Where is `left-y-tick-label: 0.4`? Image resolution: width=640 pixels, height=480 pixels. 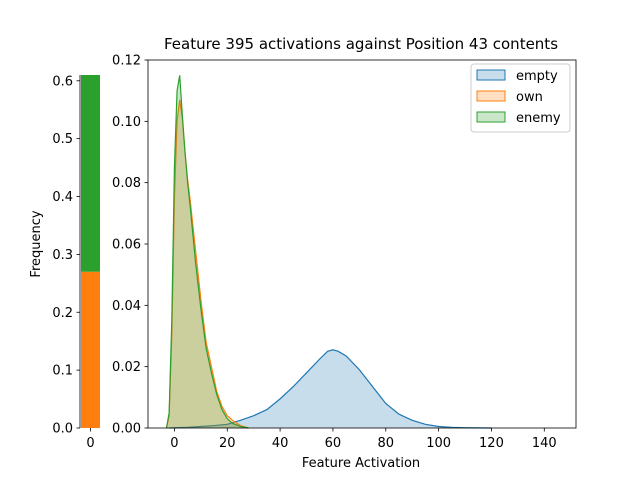 left-y-tick-label: 0.4 is located at coordinates (62, 197).